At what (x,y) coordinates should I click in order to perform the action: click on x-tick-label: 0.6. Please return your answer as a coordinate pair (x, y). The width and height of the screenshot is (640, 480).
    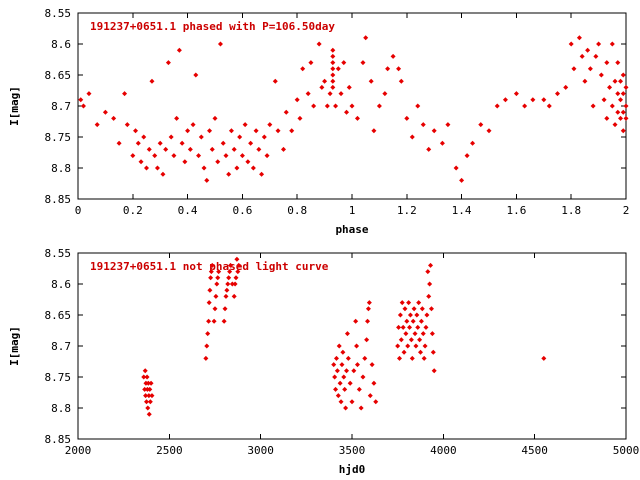
    Looking at the image, I should click on (242, 210).